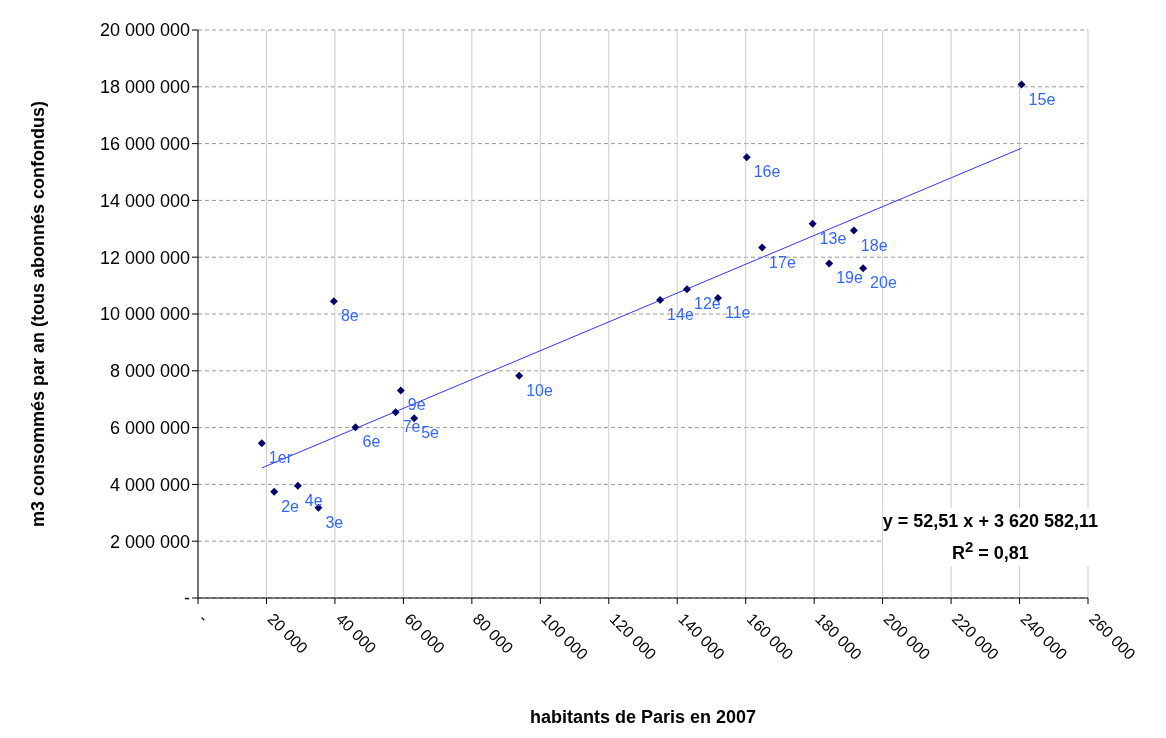 The height and width of the screenshot is (738, 1166). What do you see at coordinates (288, 633) in the screenshot?
I see `x-tick-label: 20 000` at bounding box center [288, 633].